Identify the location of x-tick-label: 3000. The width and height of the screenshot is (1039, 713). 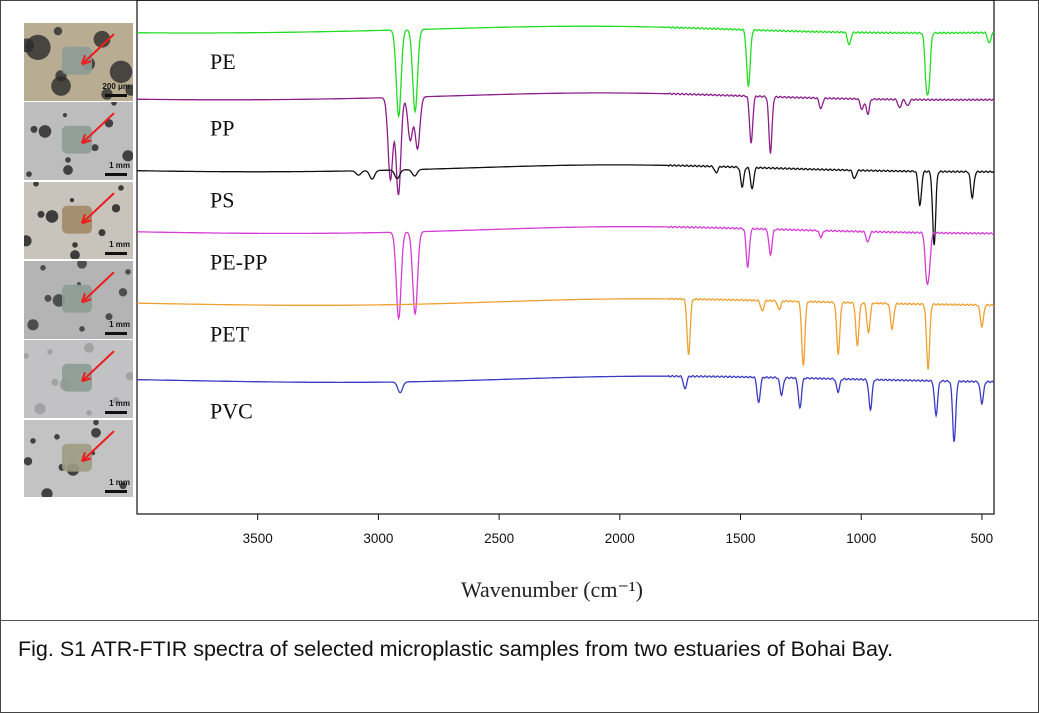
(378, 538).